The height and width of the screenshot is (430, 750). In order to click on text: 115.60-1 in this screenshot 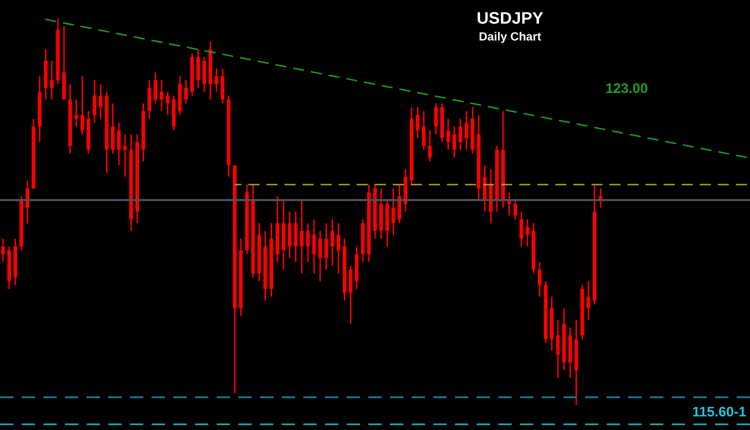, I will do `click(719, 411)`.